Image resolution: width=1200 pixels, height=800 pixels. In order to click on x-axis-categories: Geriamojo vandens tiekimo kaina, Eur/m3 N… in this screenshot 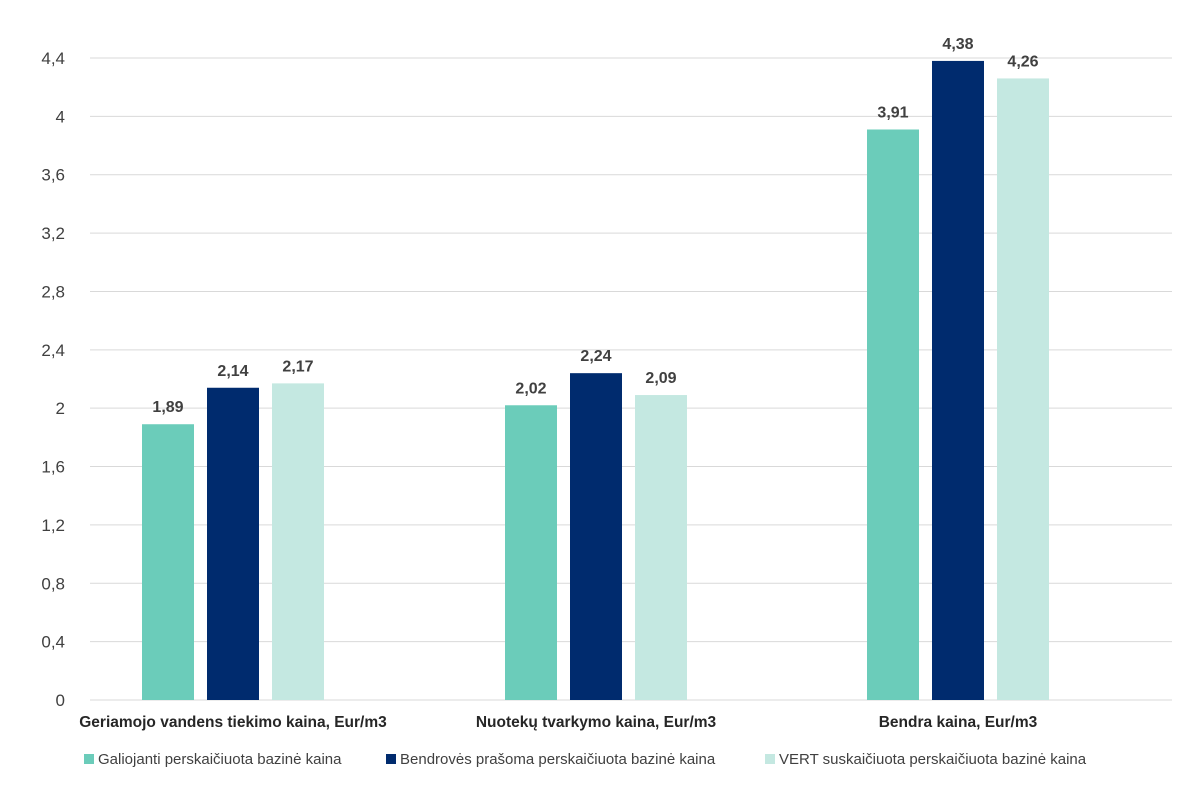, I will do `click(558, 722)`.